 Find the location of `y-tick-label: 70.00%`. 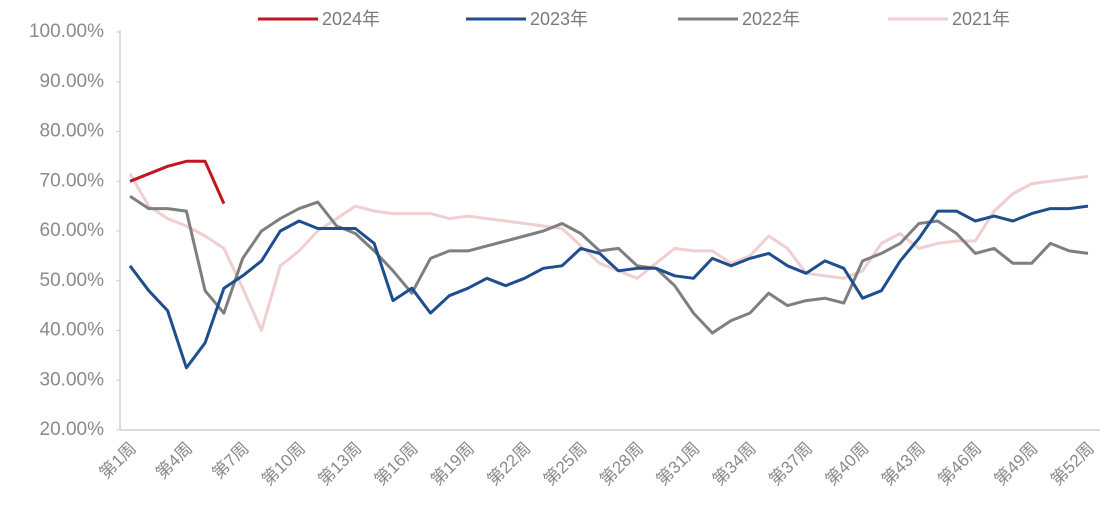

y-tick-label: 70.00% is located at coordinates (72, 180).